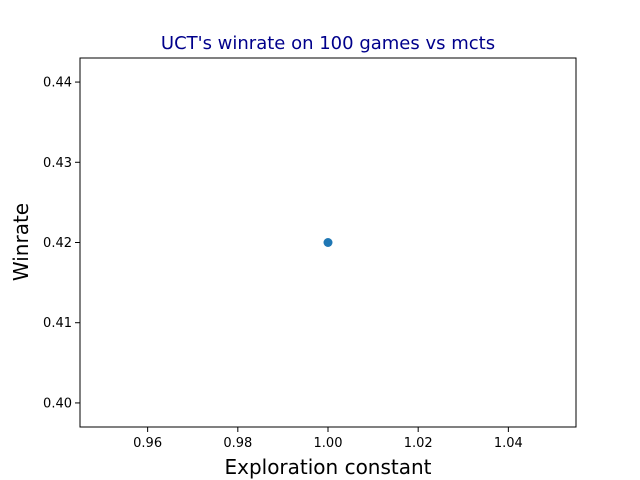  Describe the element at coordinates (147, 443) in the screenshot. I see `x-tick-label: 0.96` at that location.